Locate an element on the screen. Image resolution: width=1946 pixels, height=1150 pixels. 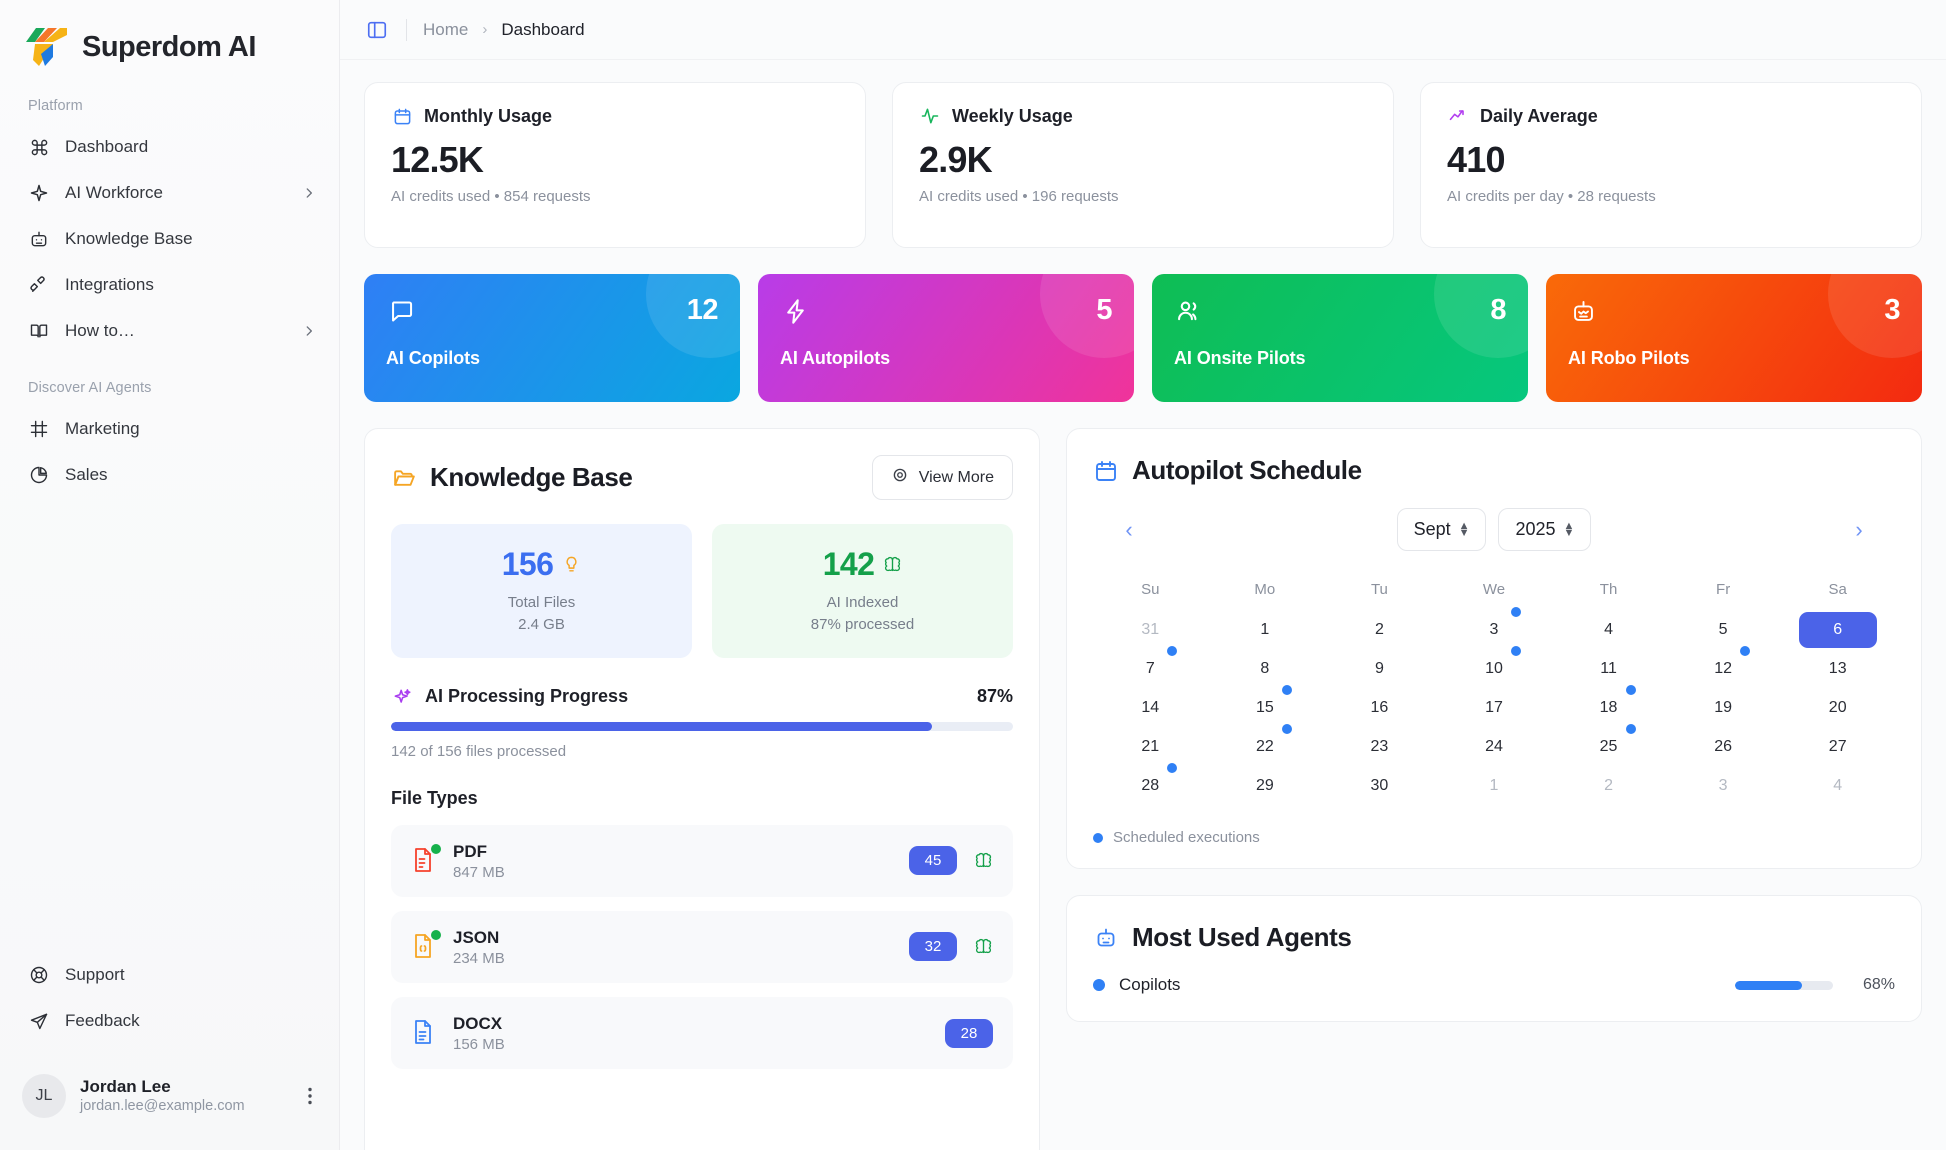
sidebar-item-sales: Sales is located at coordinates (169, 475).